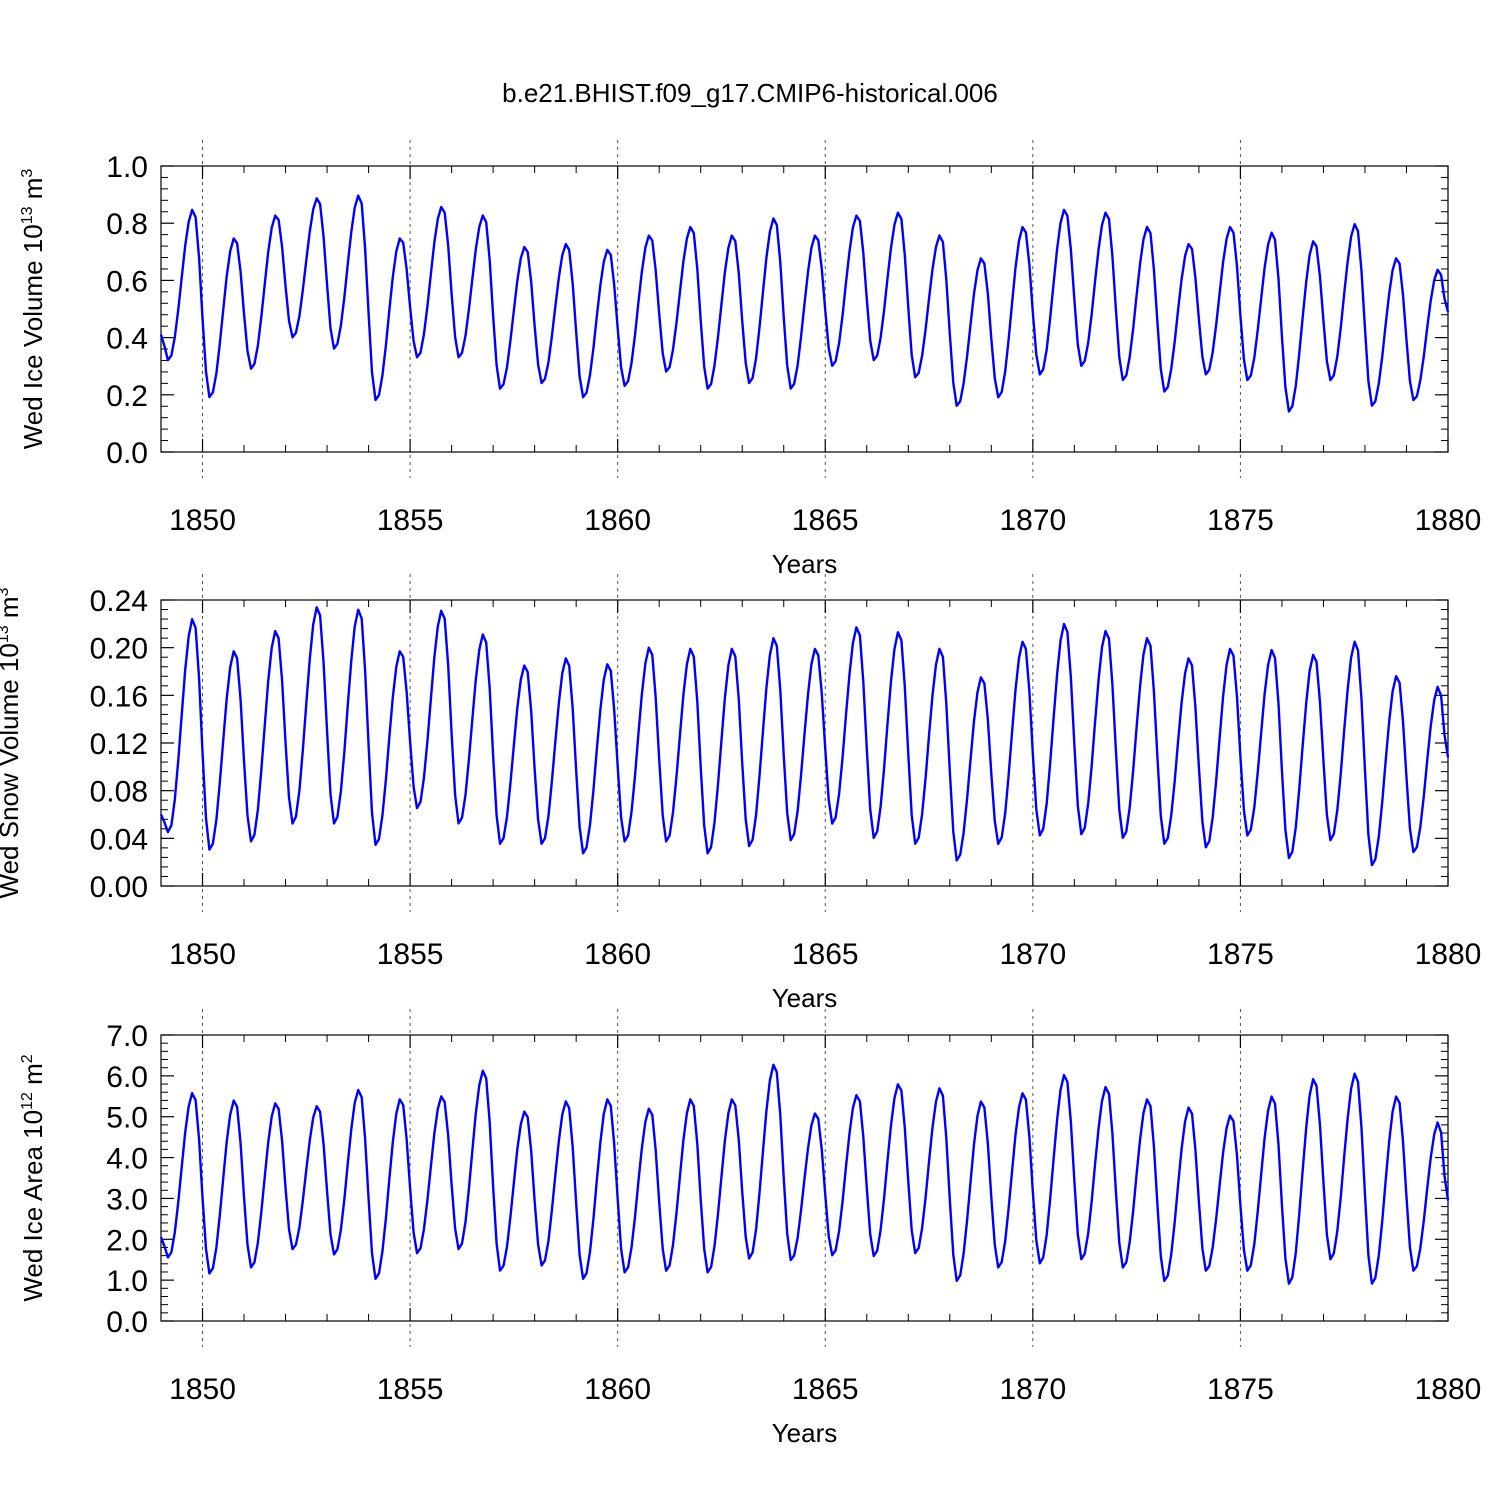 Image resolution: width=1500 pixels, height=1500 pixels. I want to click on y-tick-label: 0.16, so click(119, 696).